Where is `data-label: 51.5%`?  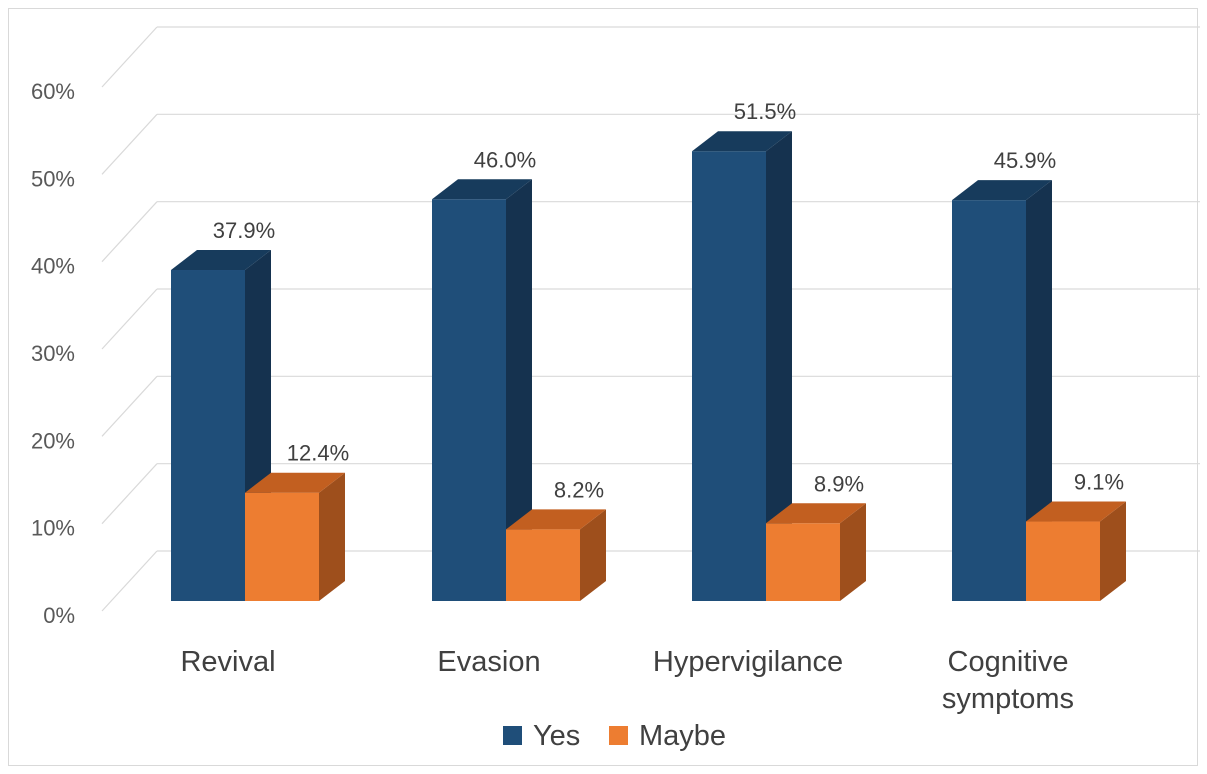
data-label: 51.5% is located at coordinates (765, 111).